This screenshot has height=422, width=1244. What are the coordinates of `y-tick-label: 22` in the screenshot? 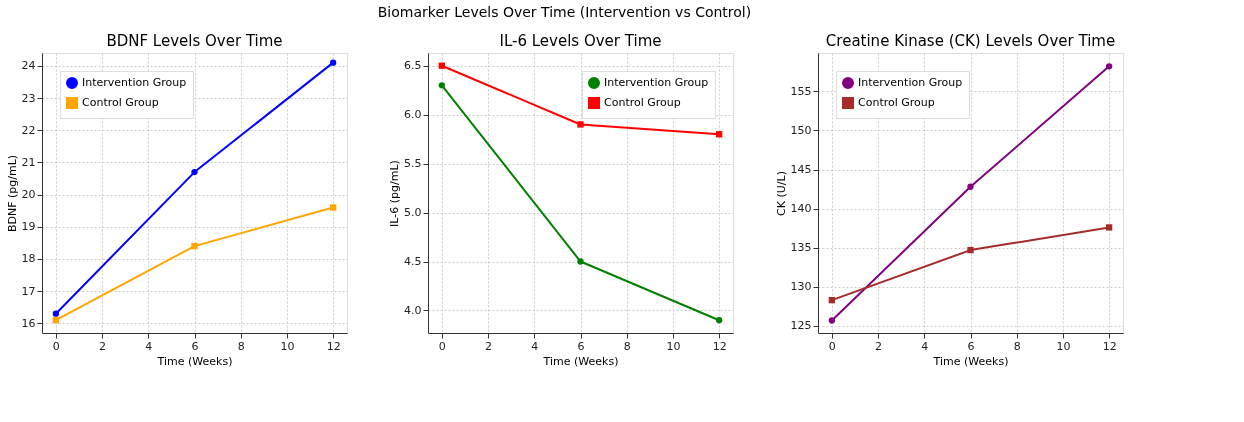 It's located at (28, 130).